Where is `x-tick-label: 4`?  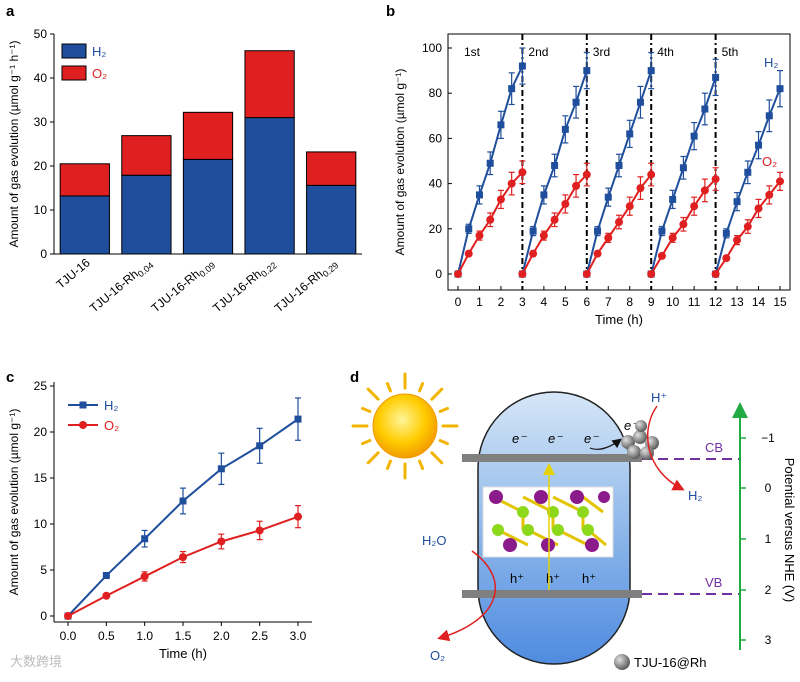 x-tick-label: 4 is located at coordinates (544, 302).